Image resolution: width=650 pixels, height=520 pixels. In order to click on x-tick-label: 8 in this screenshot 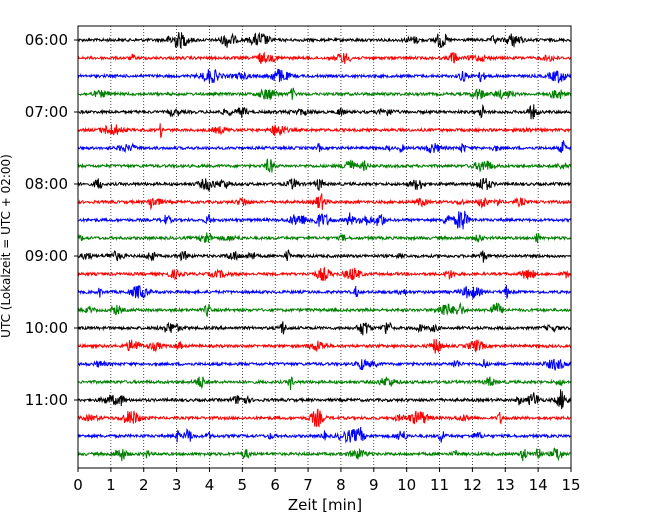, I will do `click(341, 485)`.